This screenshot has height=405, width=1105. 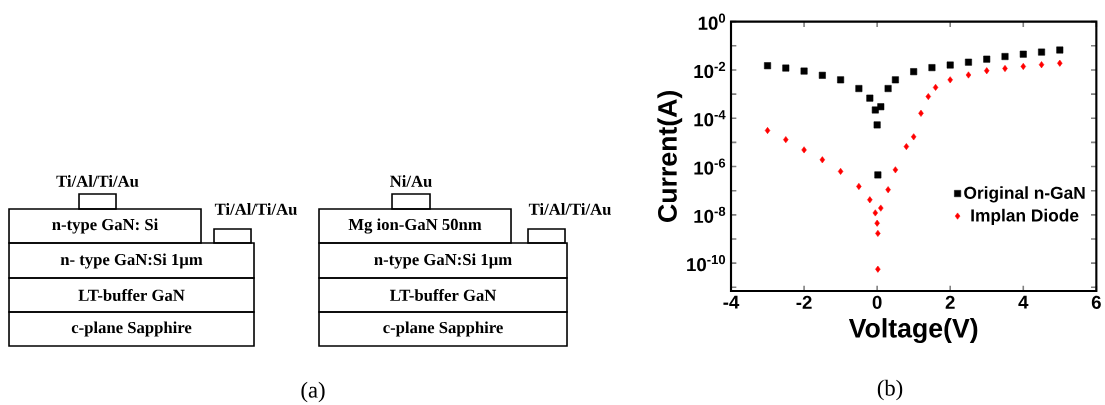 What do you see at coordinates (313, 392) in the screenshot?
I see `text: (a)` at bounding box center [313, 392].